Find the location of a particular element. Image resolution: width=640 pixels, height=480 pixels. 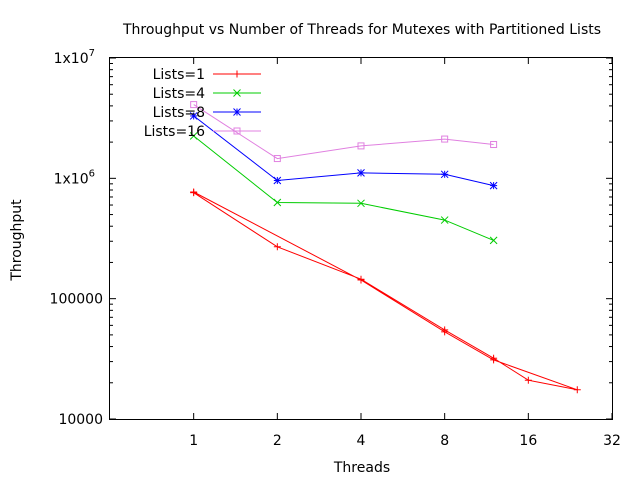

x-tick-label: 8 is located at coordinates (444, 441).